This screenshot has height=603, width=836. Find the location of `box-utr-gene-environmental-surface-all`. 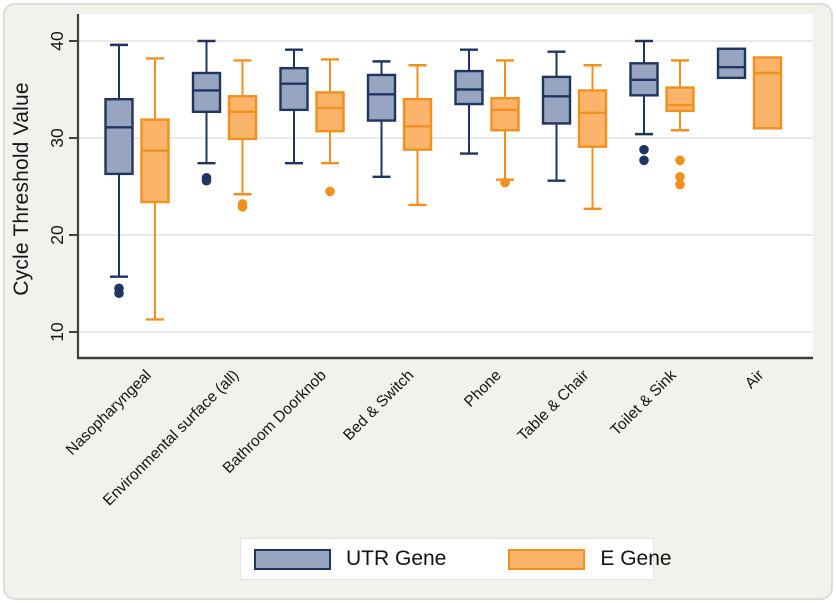

box-utr-gene-environmental-surface-all is located at coordinates (206, 112).